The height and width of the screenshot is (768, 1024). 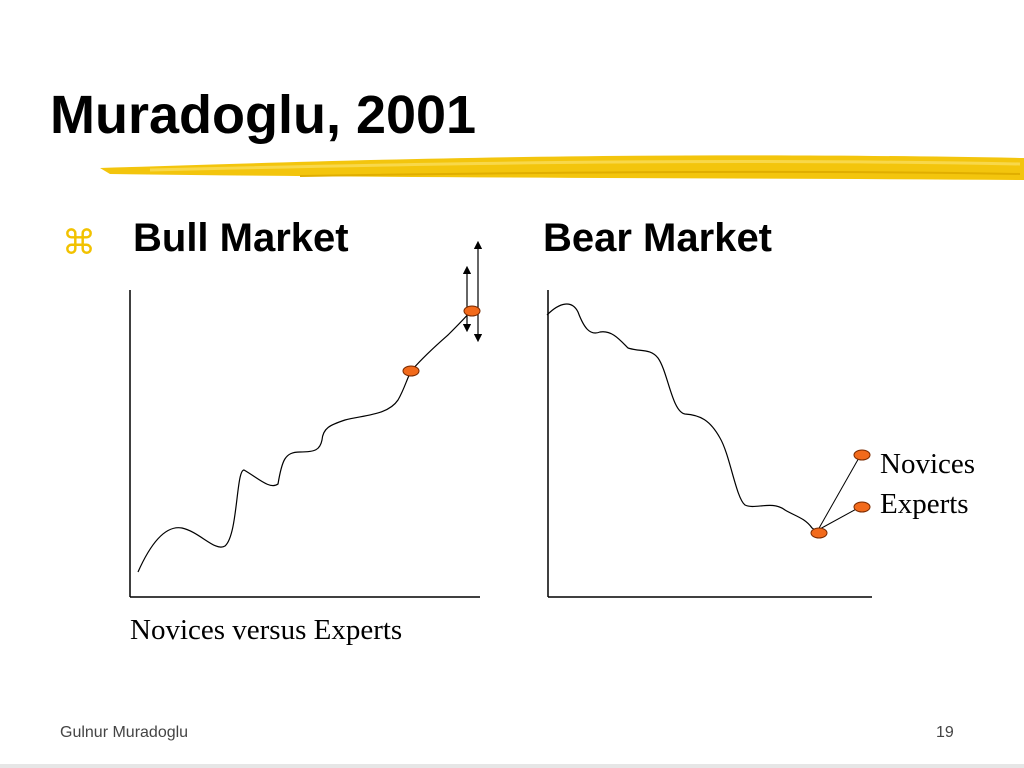 I want to click on novices-marker, so click(x=862, y=455).